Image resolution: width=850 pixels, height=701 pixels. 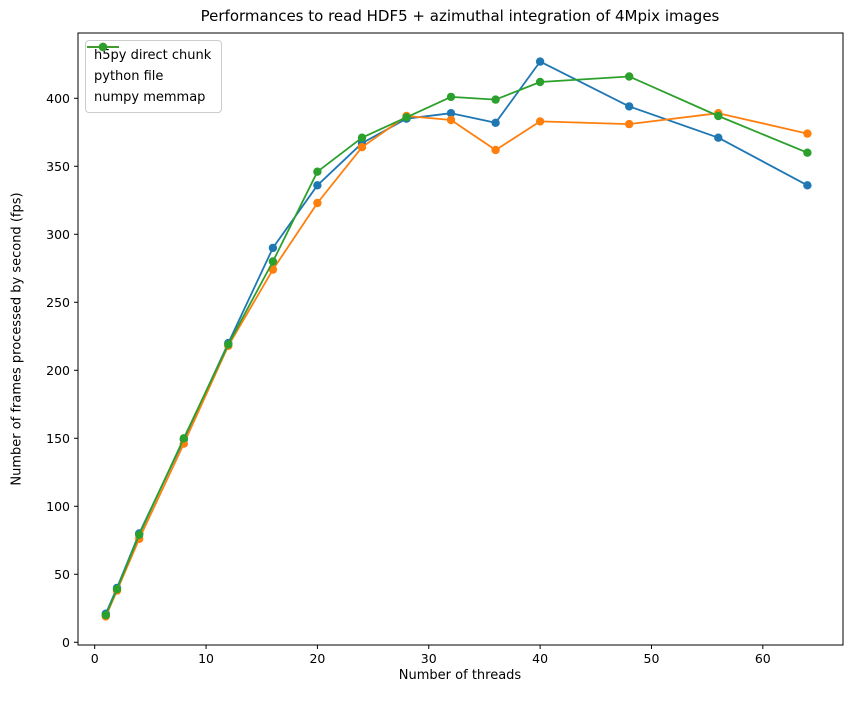 What do you see at coordinates (540, 658) in the screenshot?
I see `x-tick-label: 40` at bounding box center [540, 658].